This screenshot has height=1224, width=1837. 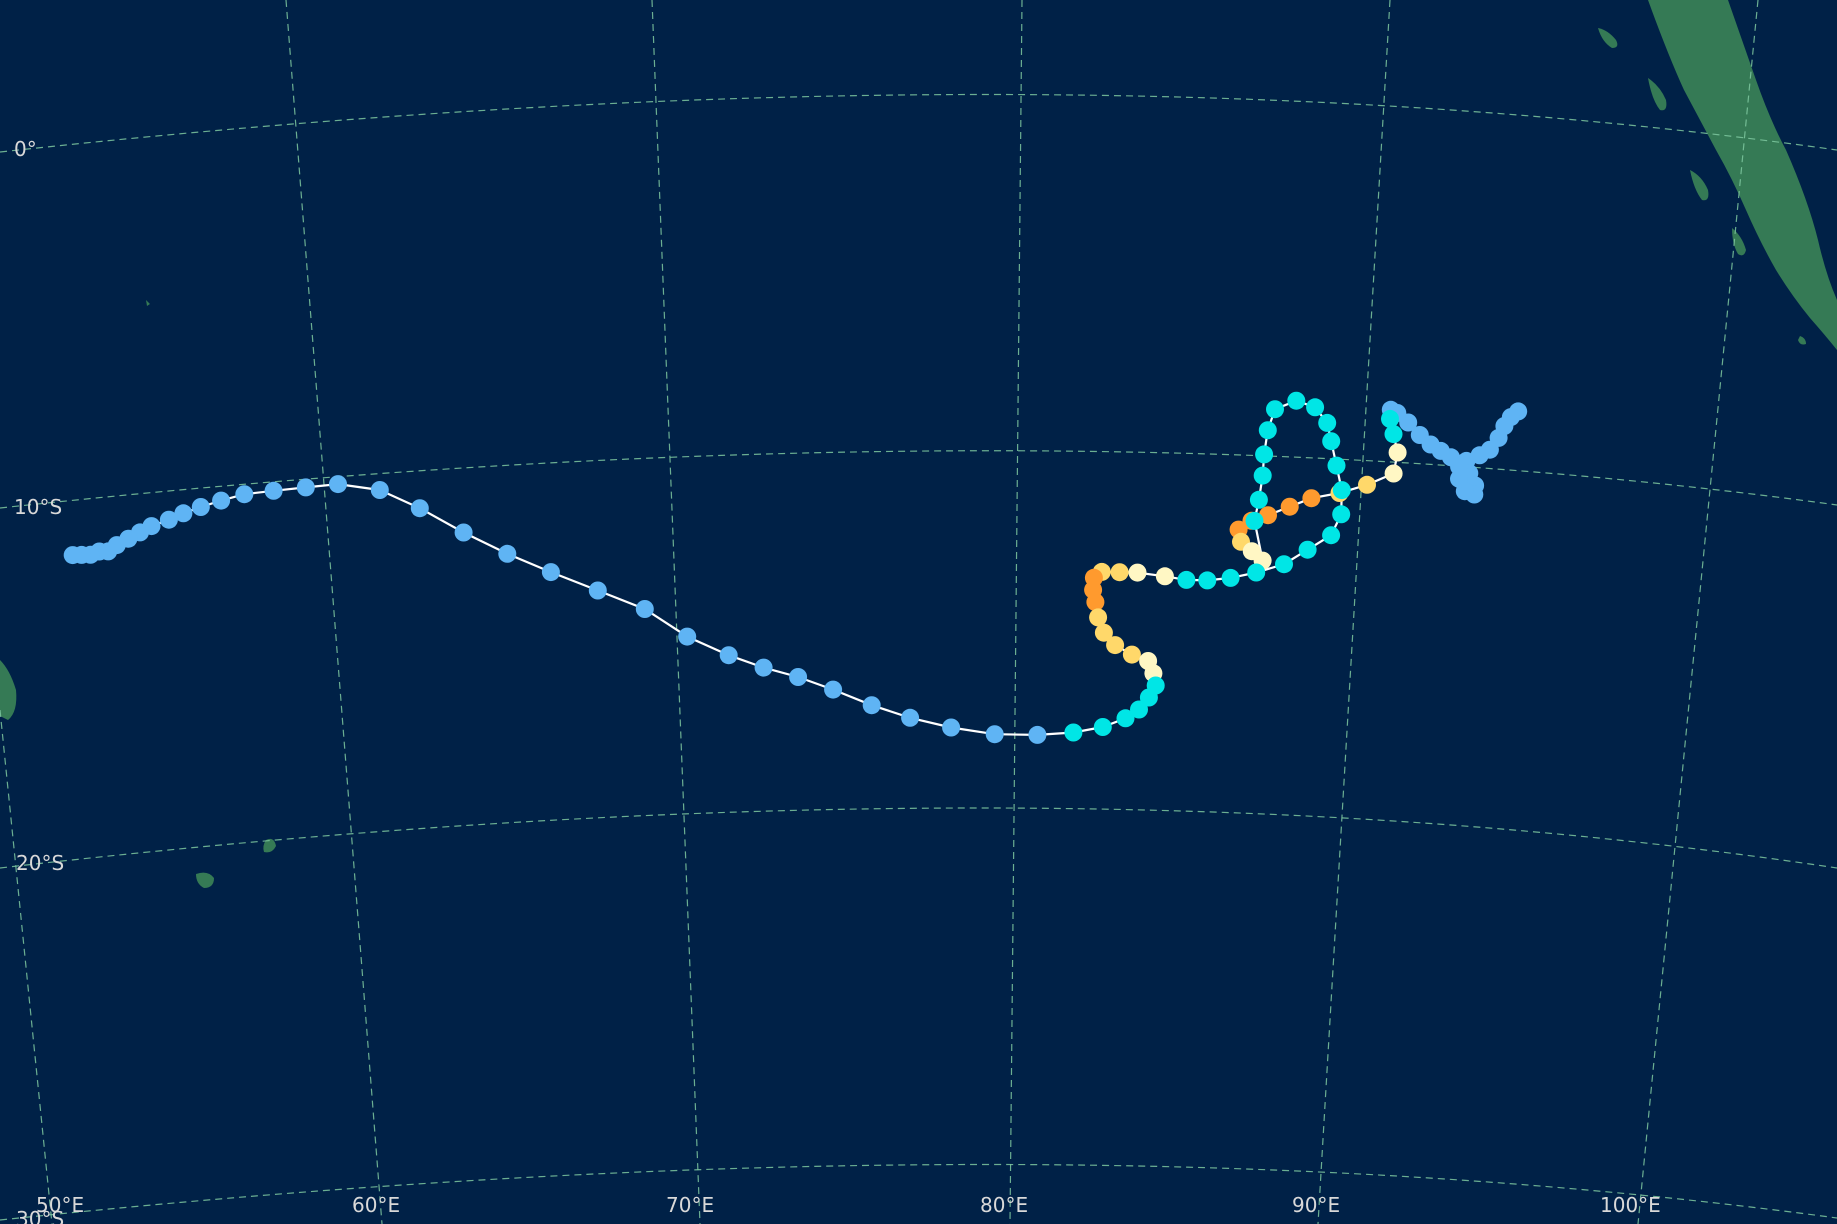 I want to click on lat-label-10s: 10°S, so click(x=38, y=507).